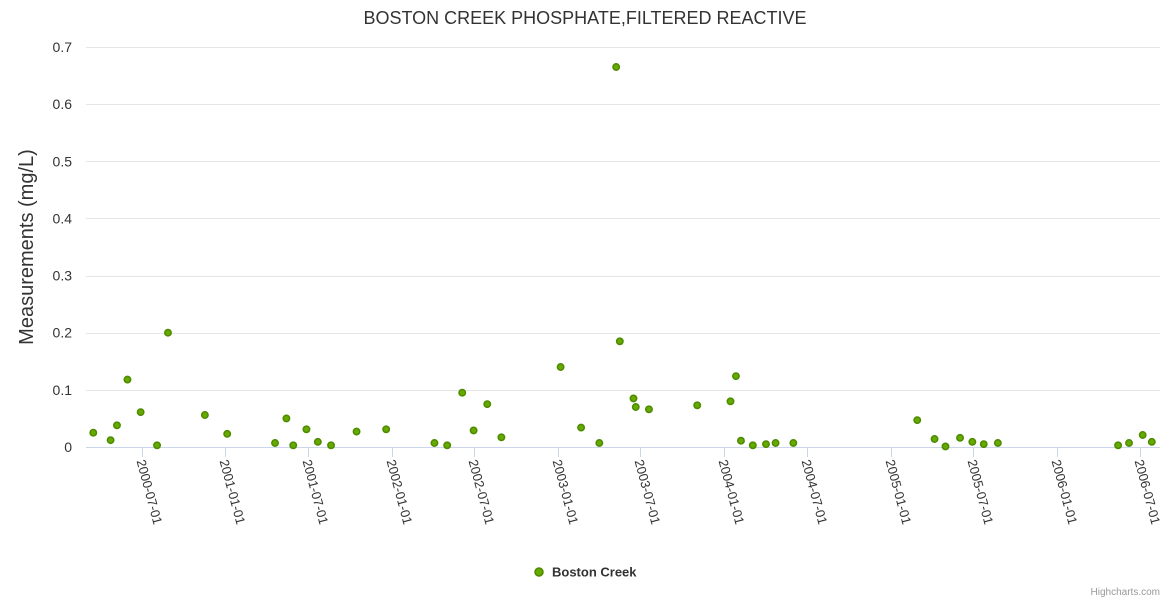 This screenshot has width=1170, height=605. What do you see at coordinates (233, 492) in the screenshot?
I see `x-tick-label: 2001-01-01` at bounding box center [233, 492].